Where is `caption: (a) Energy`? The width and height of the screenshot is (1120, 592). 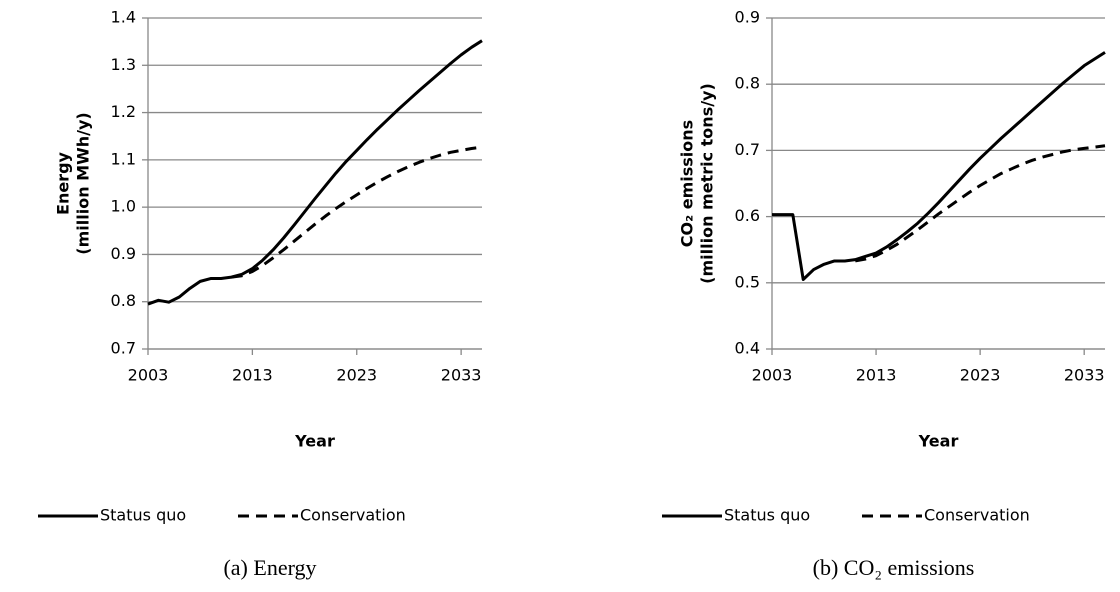 caption: (a) Energy is located at coordinates (269, 567).